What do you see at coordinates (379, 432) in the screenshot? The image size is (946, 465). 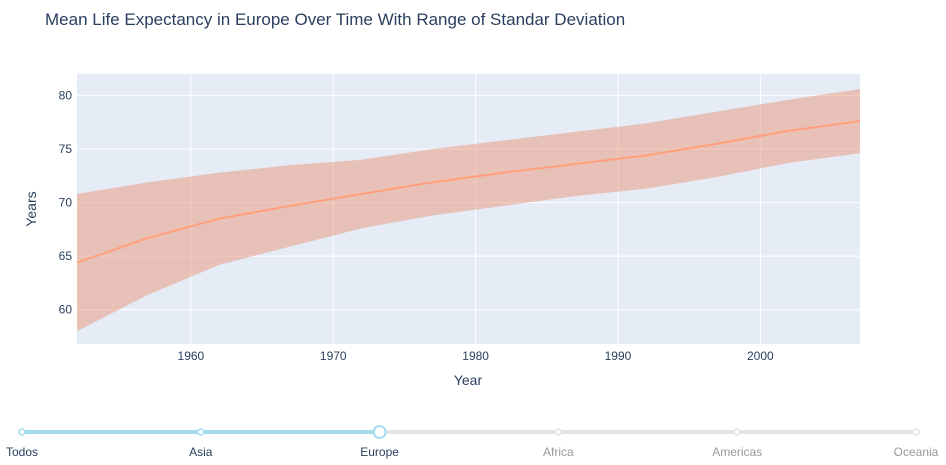 I see `slider-knob` at bounding box center [379, 432].